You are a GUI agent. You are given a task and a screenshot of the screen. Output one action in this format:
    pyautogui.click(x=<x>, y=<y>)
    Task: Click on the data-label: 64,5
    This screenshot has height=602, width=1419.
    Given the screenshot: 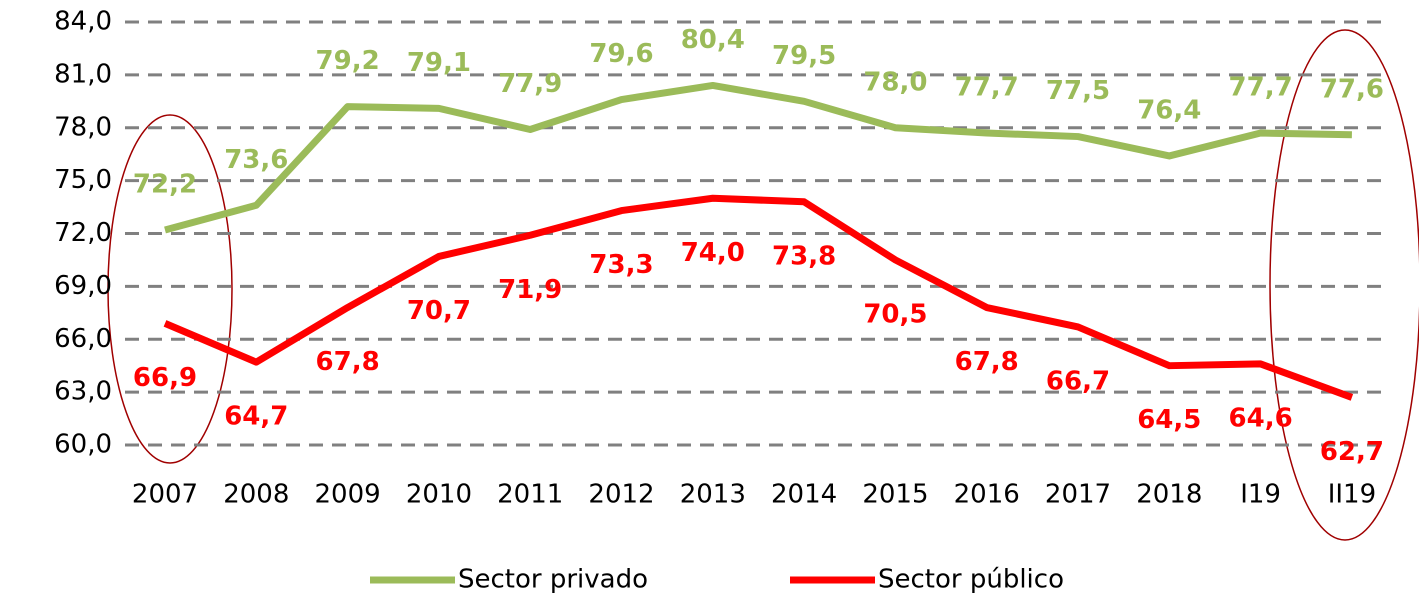 What is the action you would take?
    pyautogui.click(x=1169, y=420)
    